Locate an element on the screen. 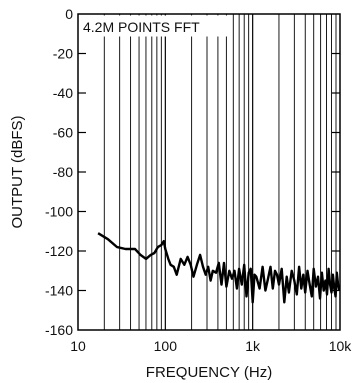  y-tick-label: -160 is located at coordinates (59, 330).